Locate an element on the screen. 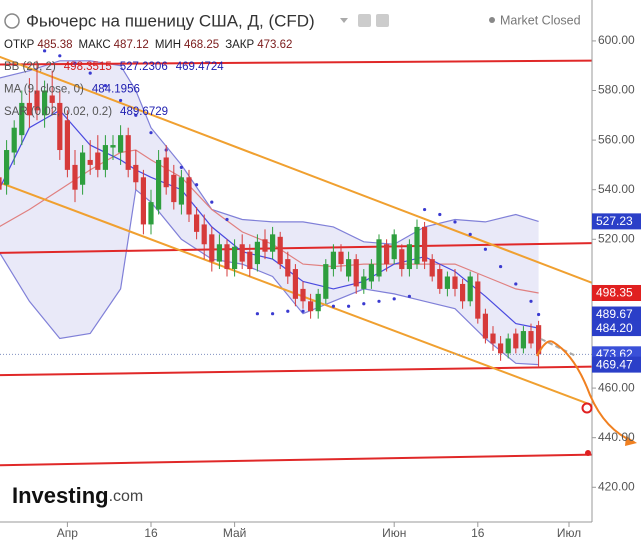 Image resolution: width=641 pixels, height=543 pixels. y-tick-label: 540.00 is located at coordinates (616, 189).